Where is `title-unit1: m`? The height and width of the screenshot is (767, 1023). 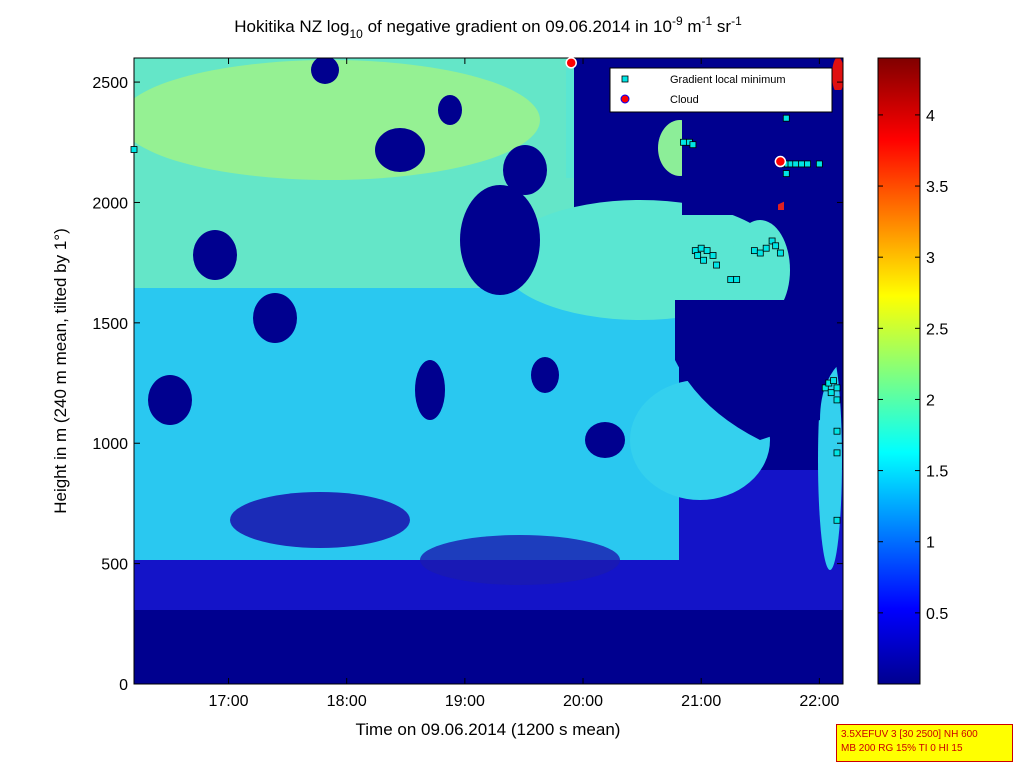 title-unit1: m is located at coordinates (692, 26).